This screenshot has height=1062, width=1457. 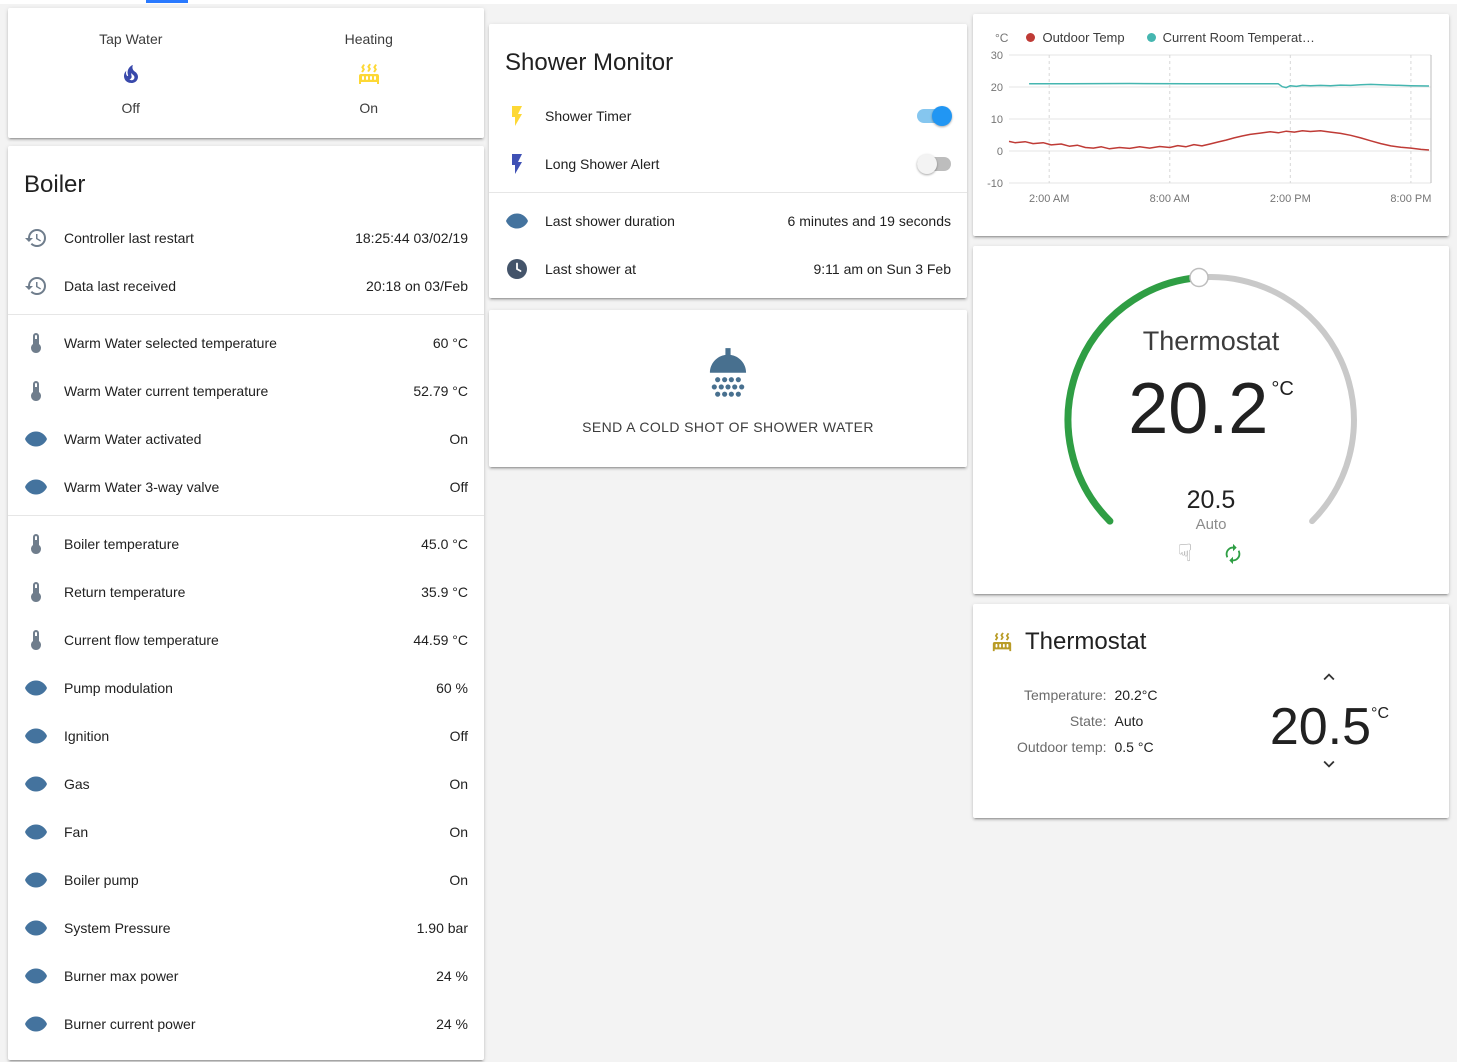 I want to click on attribute-value: 20.2°C, so click(x=1136, y=694).